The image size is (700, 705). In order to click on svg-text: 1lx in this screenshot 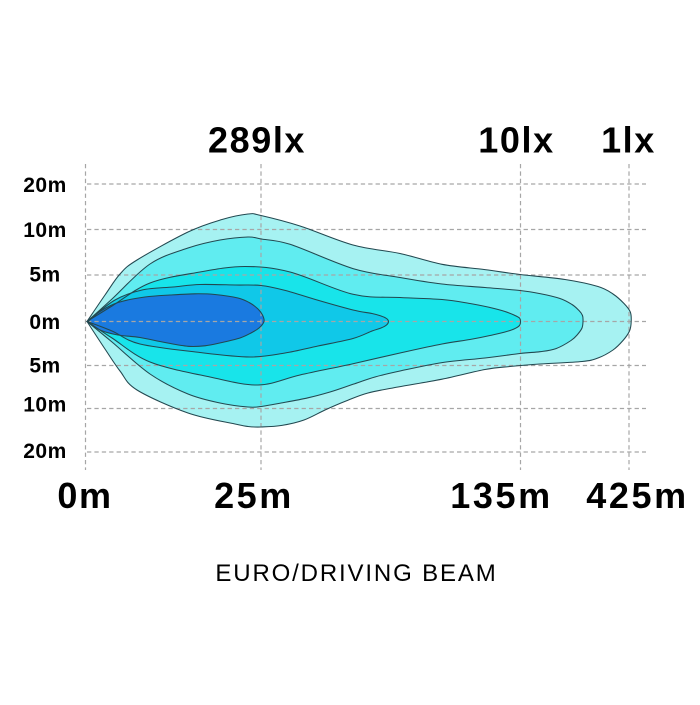, I will do `click(628, 140)`.